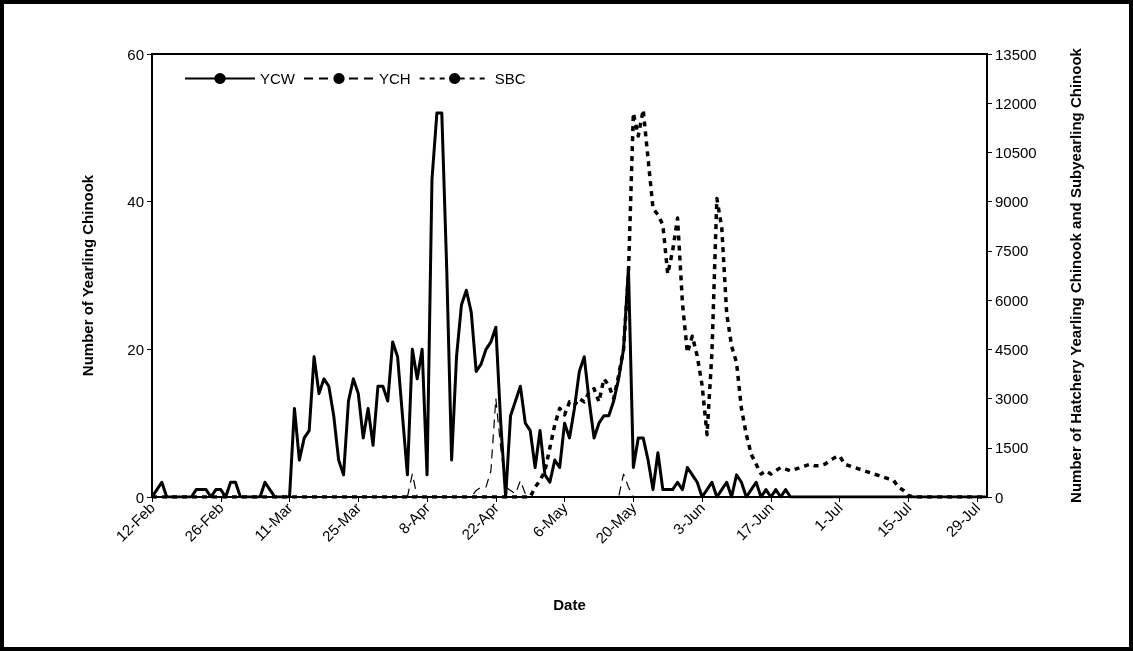 The image size is (1133, 651). I want to click on y-tick-label: 0, so click(139, 497).